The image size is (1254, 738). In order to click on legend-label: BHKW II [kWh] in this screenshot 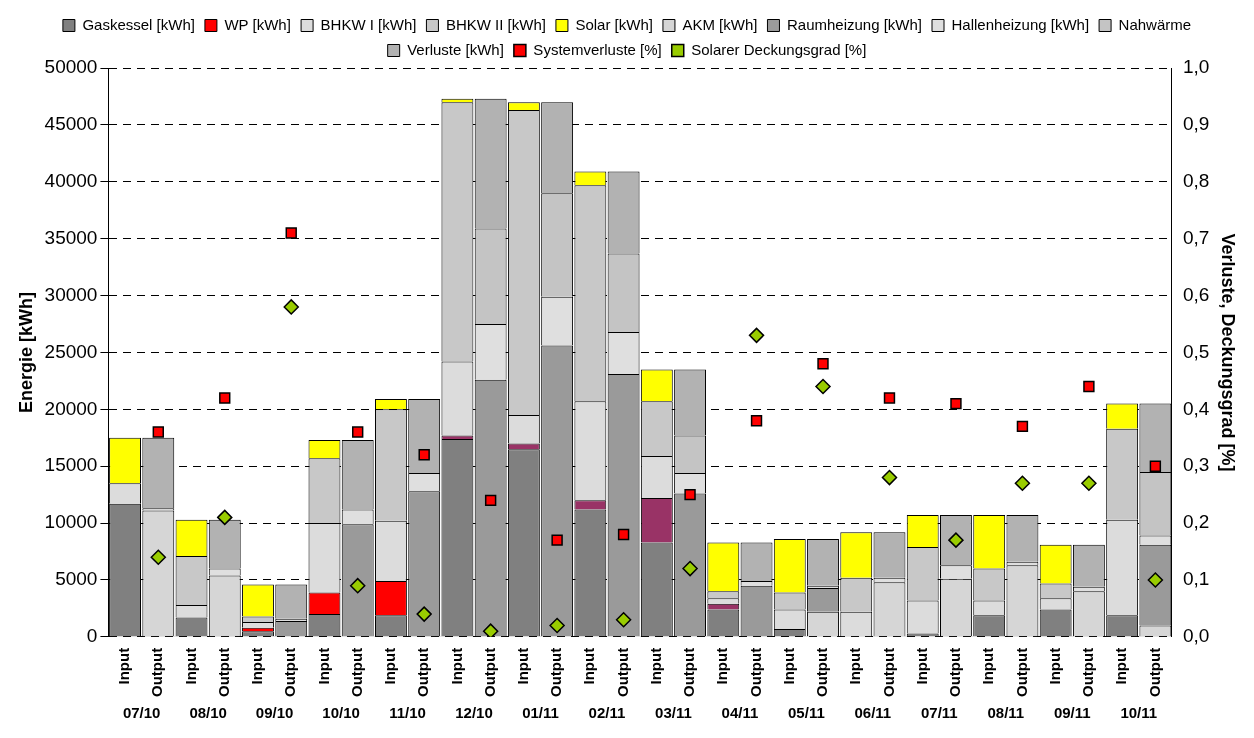, I will do `click(495, 24)`.